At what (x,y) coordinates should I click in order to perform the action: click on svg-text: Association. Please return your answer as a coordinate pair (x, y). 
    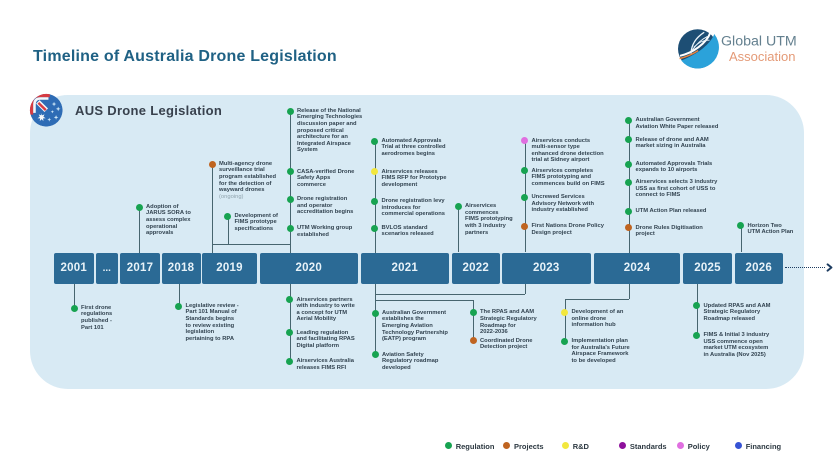
    Looking at the image, I should click on (762, 56).